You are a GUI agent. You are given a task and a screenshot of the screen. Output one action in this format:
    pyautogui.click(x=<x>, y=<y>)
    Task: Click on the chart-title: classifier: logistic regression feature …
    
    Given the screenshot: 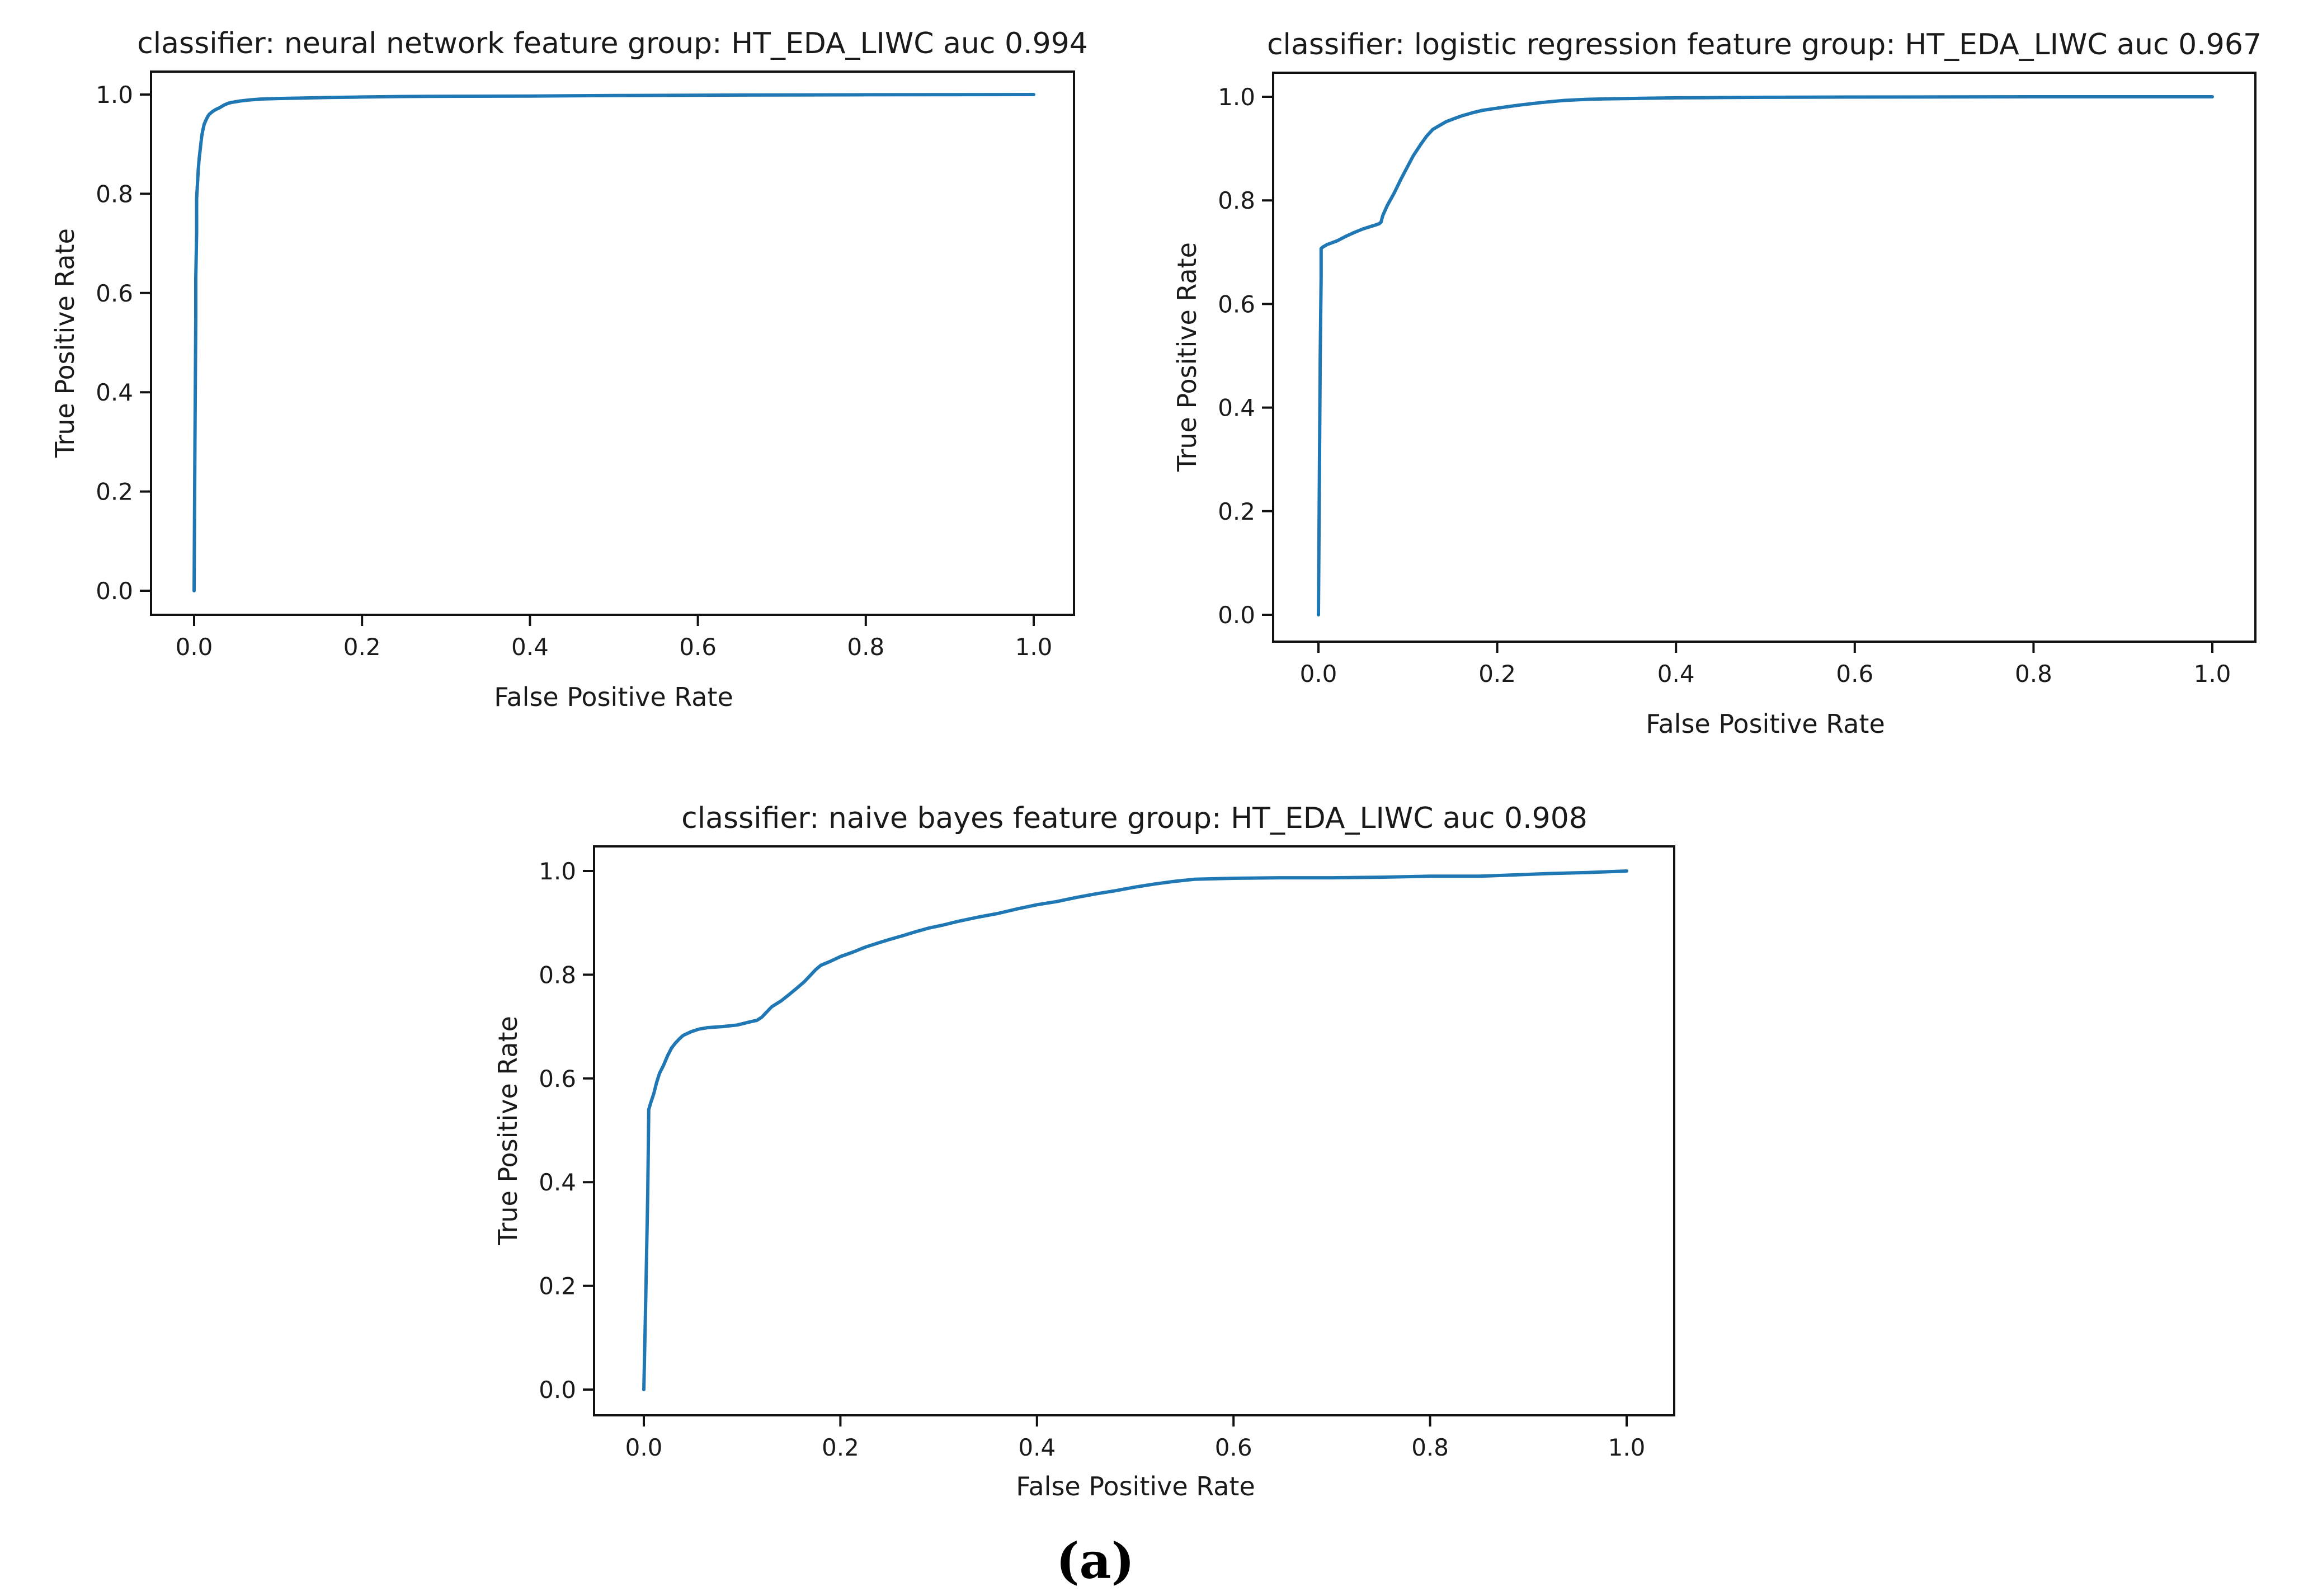 What is the action you would take?
    pyautogui.click(x=1764, y=45)
    